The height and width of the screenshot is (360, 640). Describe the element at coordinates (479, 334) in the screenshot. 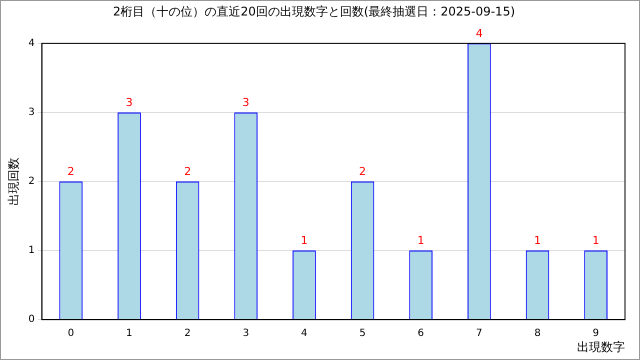

I see `x-tick-label: 7` at that location.